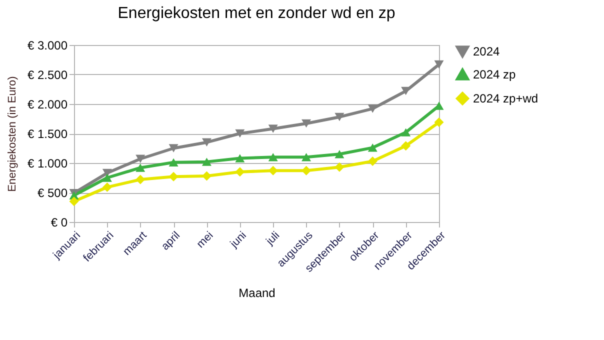  What do you see at coordinates (47, 75) in the screenshot?
I see `y-tick-label: € 2.500` at bounding box center [47, 75].